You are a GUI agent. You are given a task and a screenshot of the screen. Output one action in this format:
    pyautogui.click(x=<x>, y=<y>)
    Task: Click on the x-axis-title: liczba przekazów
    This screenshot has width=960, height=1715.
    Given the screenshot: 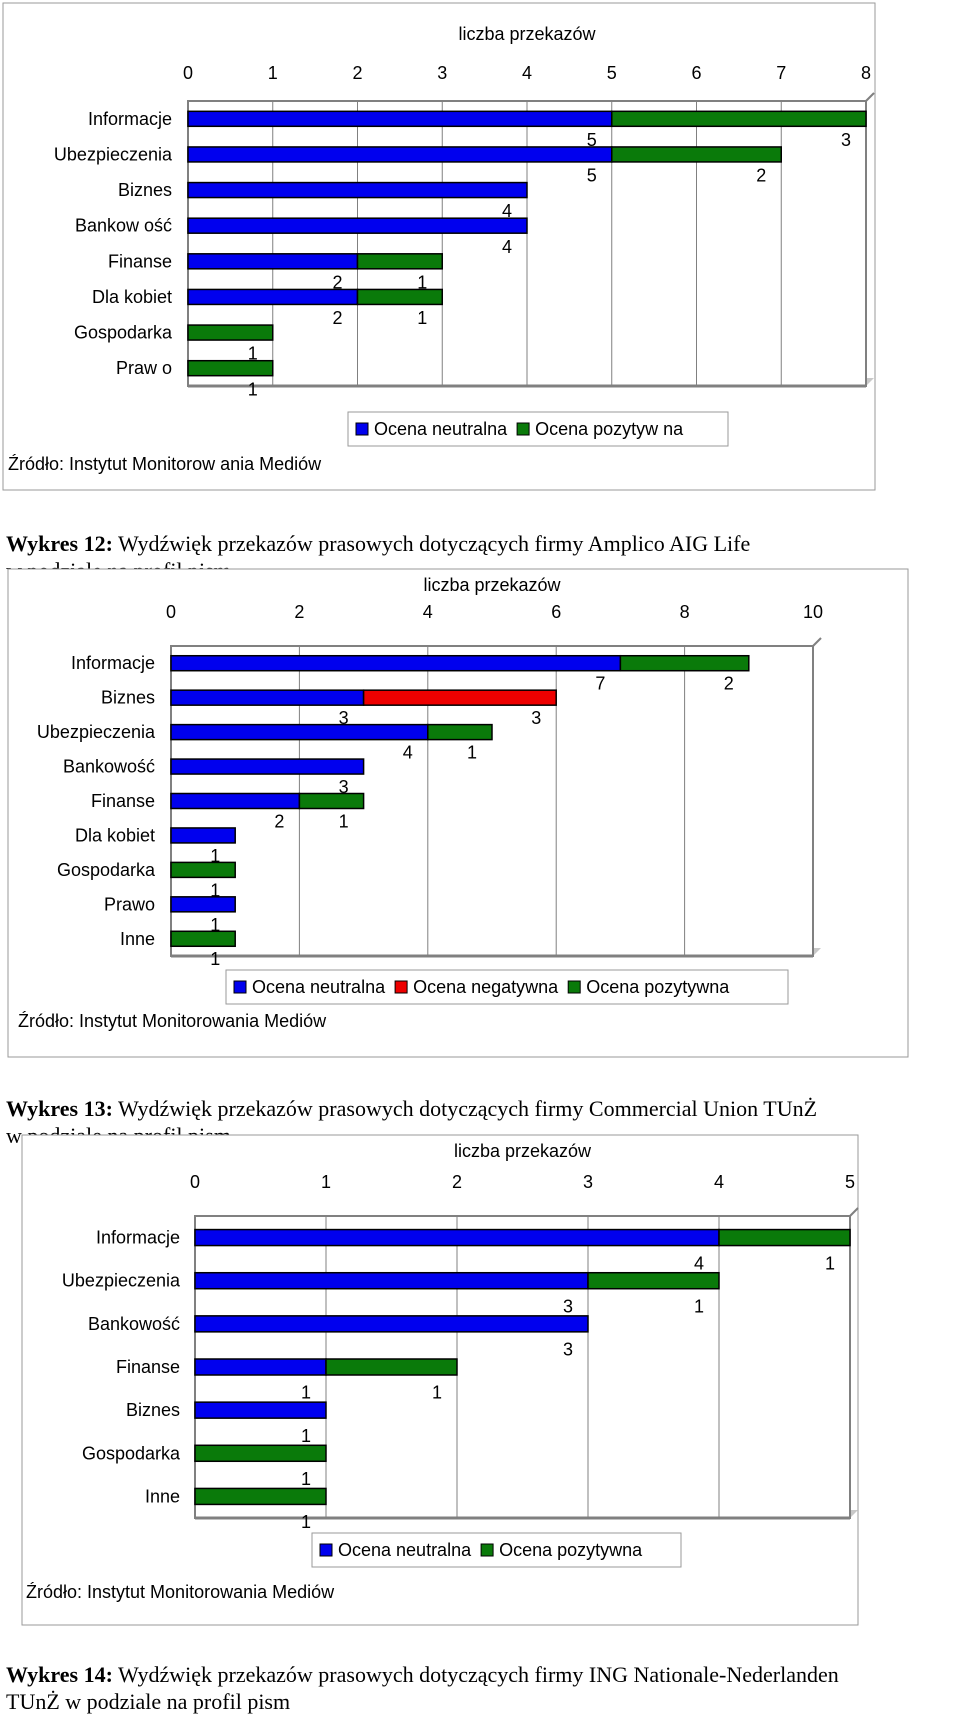 What is the action you would take?
    pyautogui.click(x=523, y=1151)
    